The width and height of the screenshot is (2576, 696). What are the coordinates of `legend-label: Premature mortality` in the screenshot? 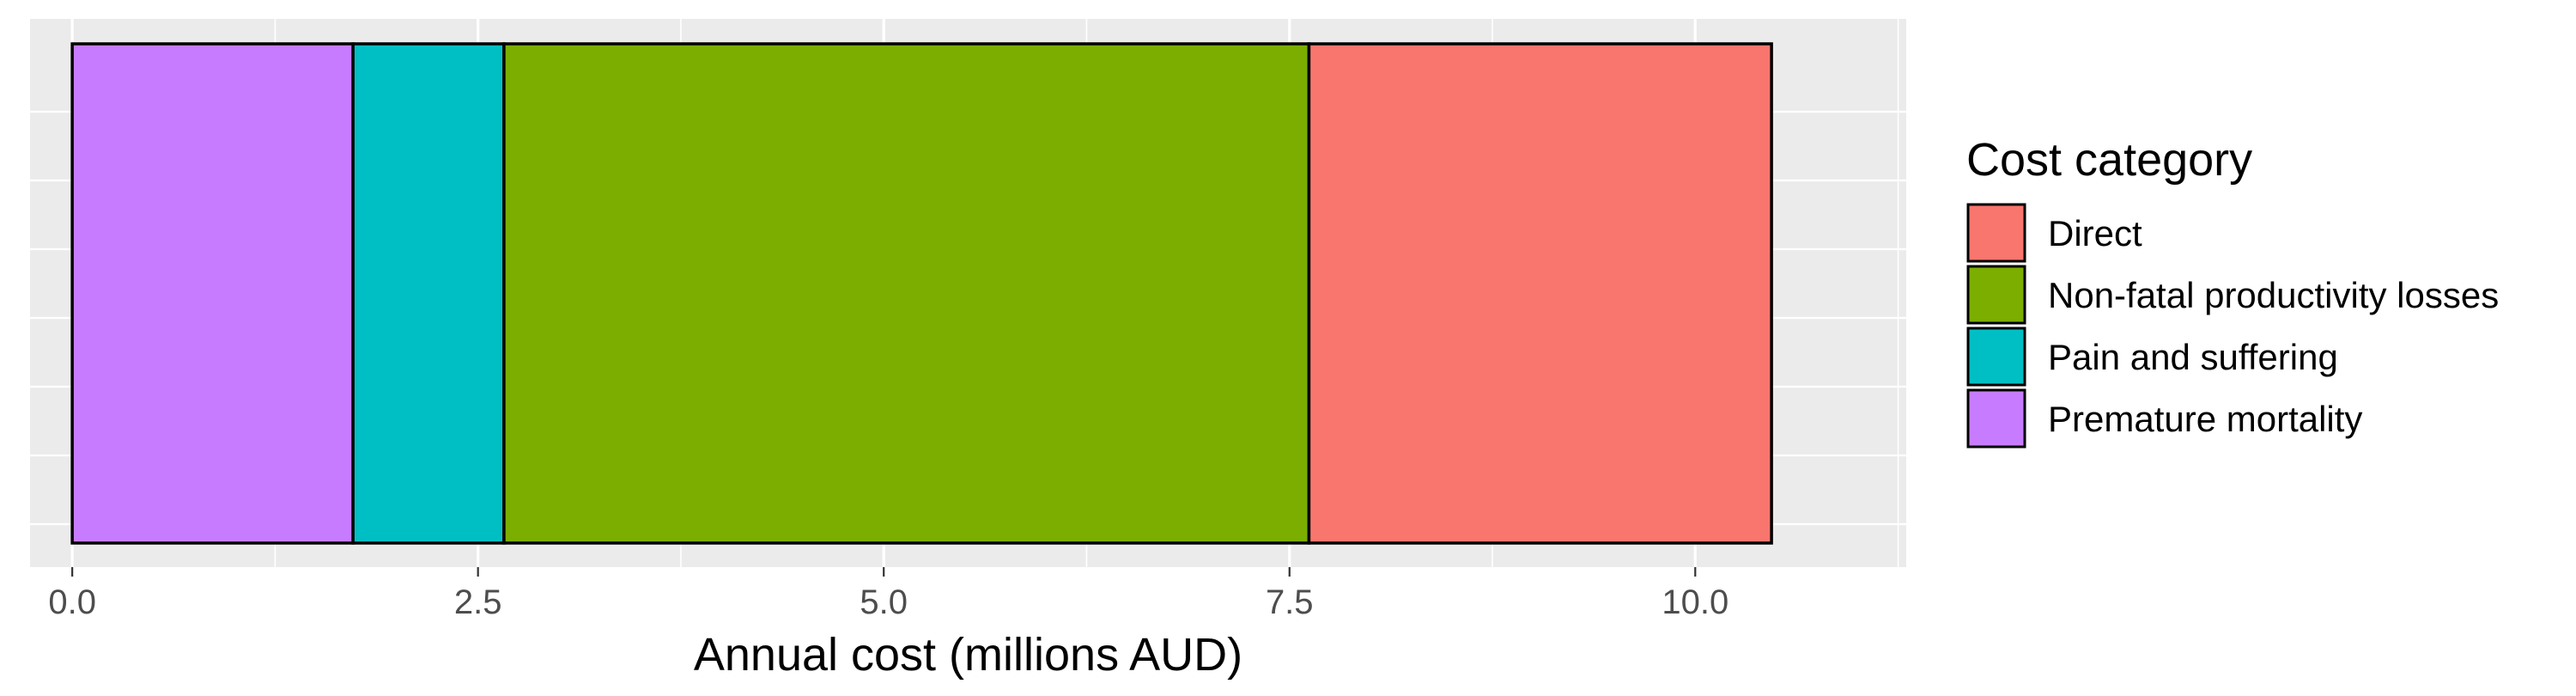 It's located at (2205, 419).